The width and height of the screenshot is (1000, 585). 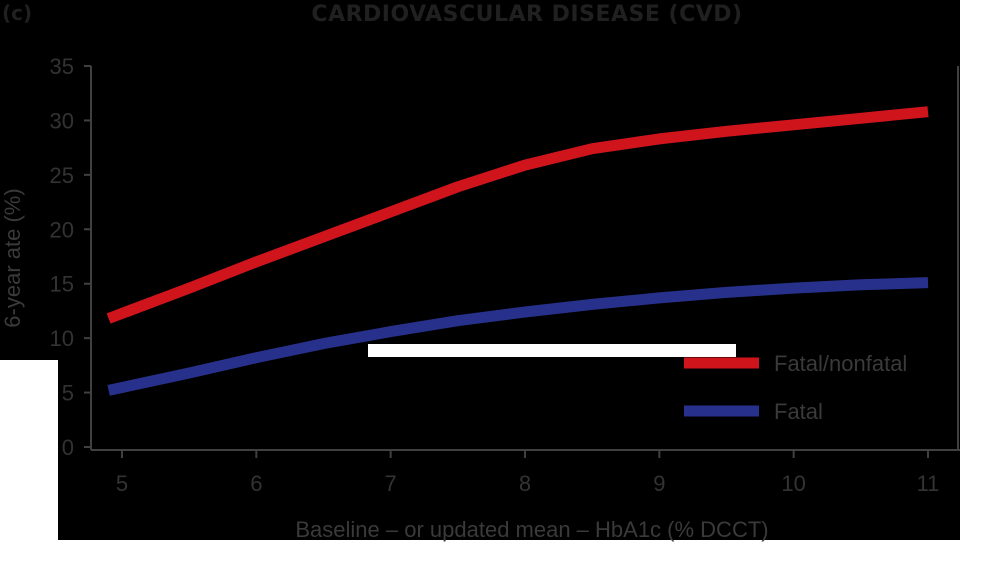 I want to click on y-tick-label: 10, so click(x=62, y=338).